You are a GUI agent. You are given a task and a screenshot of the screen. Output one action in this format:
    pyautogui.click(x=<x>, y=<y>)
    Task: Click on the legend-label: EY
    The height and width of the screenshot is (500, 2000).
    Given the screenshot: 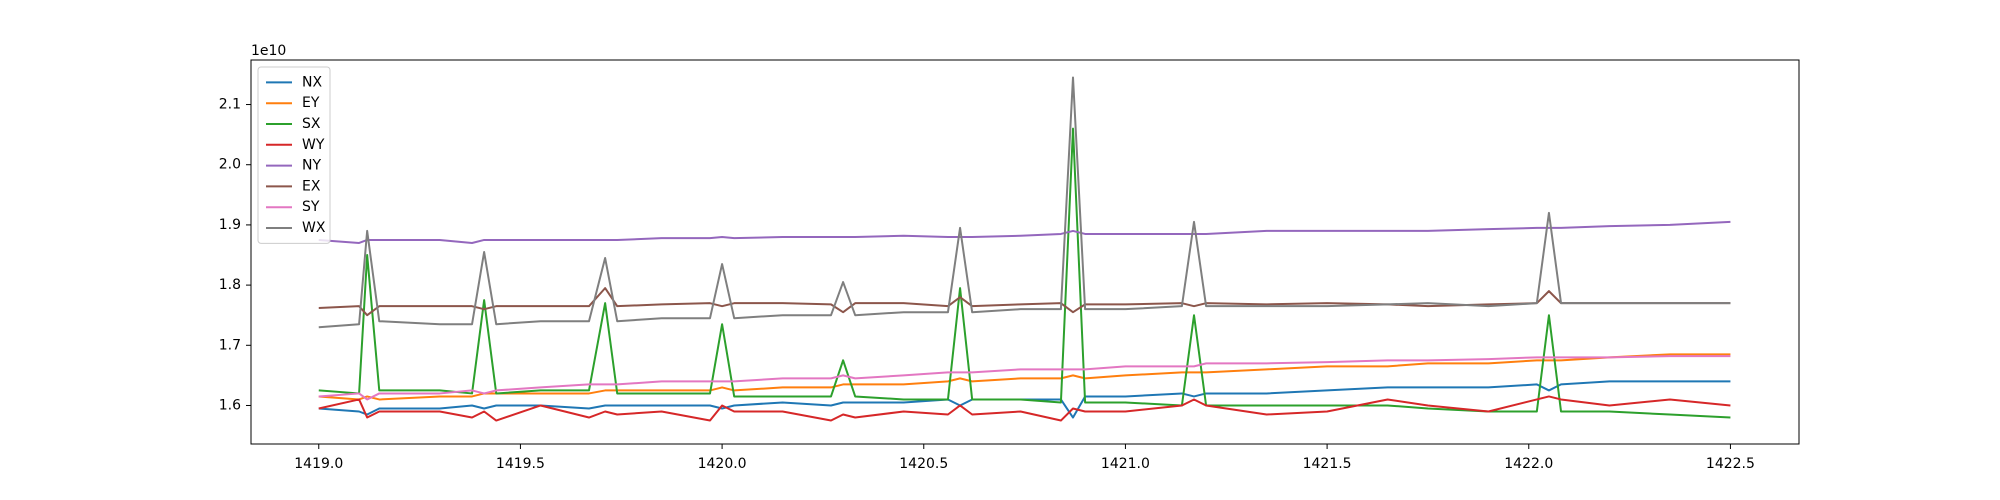 What is the action you would take?
    pyautogui.click(x=311, y=103)
    